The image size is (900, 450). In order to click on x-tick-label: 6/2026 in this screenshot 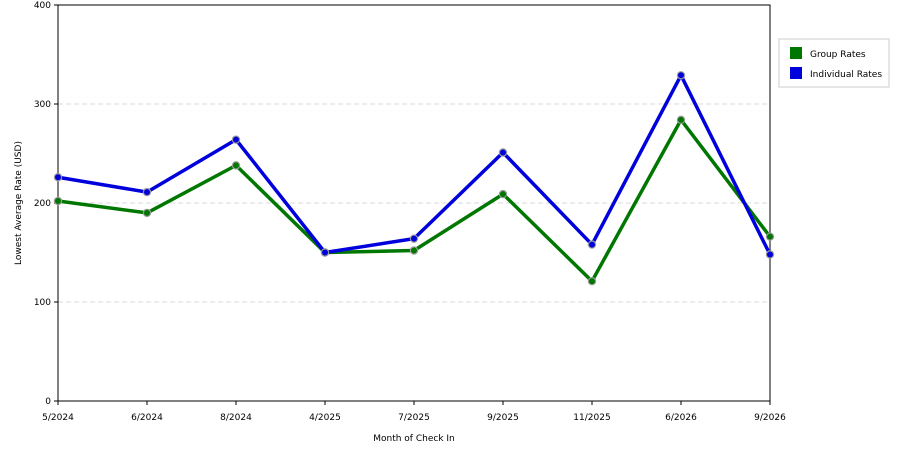, I will do `click(681, 418)`.